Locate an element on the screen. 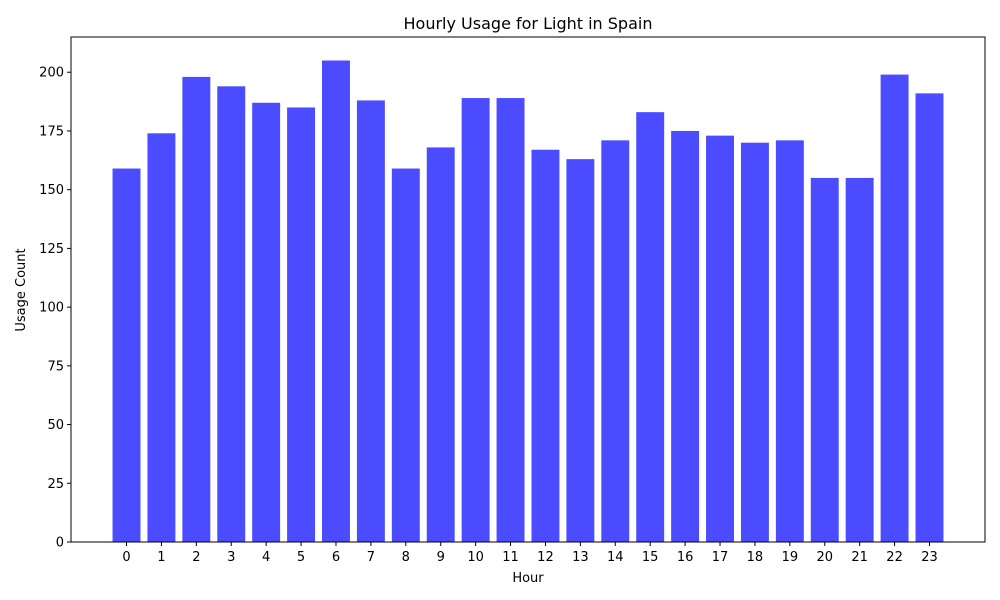  y-tick-label: 200 is located at coordinates (51, 73).